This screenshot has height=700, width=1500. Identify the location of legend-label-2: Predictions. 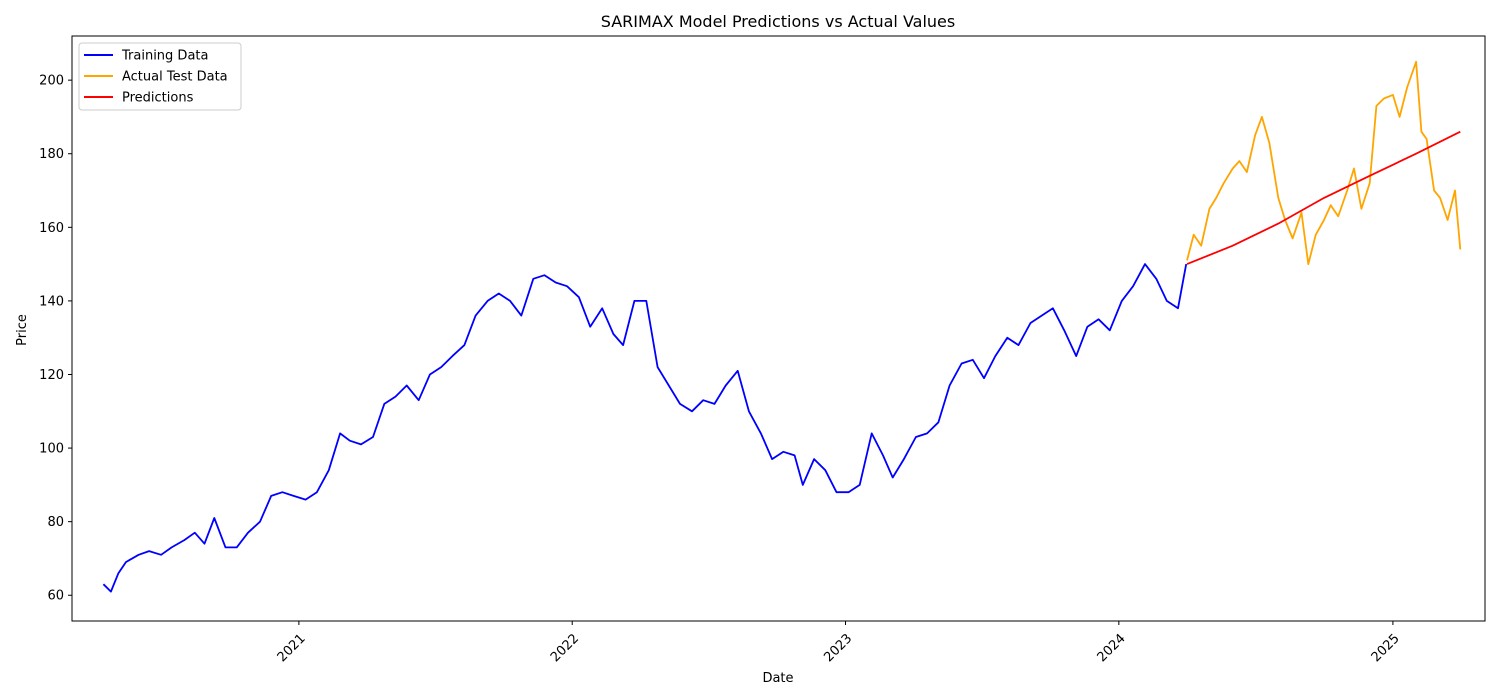
(158, 98).